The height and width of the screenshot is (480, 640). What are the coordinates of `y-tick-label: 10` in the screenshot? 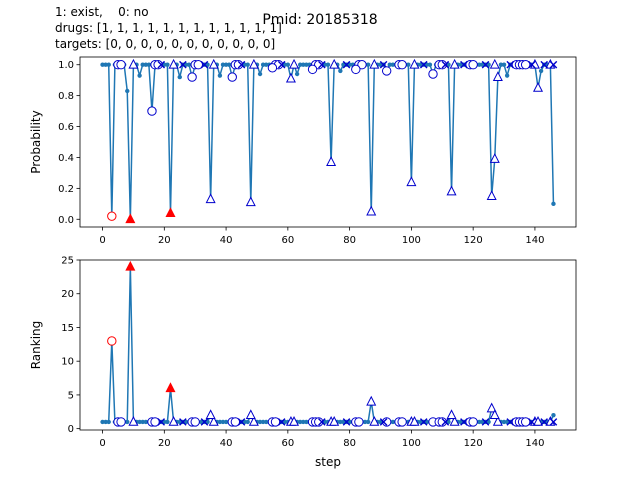 It's located at (67, 362).